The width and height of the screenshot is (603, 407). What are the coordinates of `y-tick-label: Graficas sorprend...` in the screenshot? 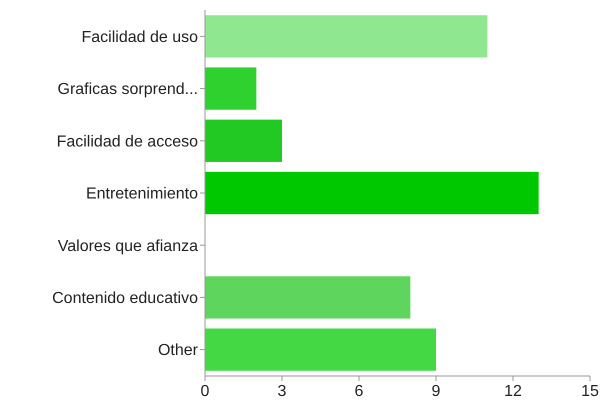 It's located at (128, 89).